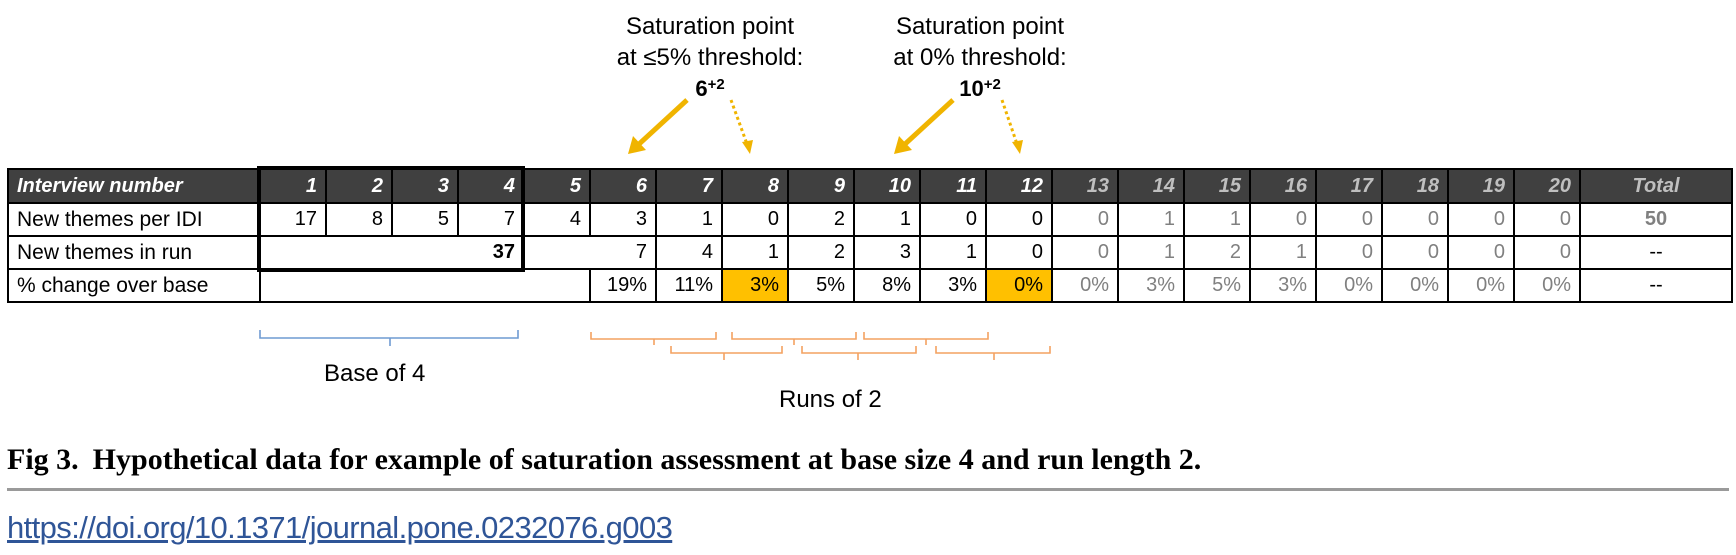  What do you see at coordinates (1283, 186) in the screenshot?
I see `header-col: 16` at bounding box center [1283, 186].